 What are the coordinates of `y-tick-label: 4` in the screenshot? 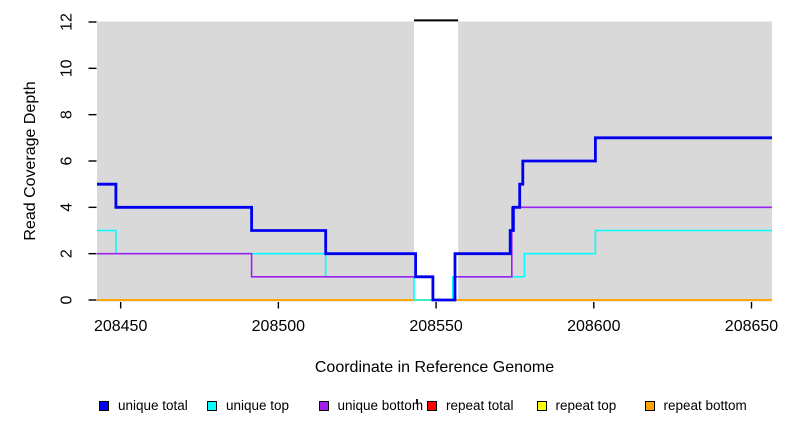 It's located at (67, 207).